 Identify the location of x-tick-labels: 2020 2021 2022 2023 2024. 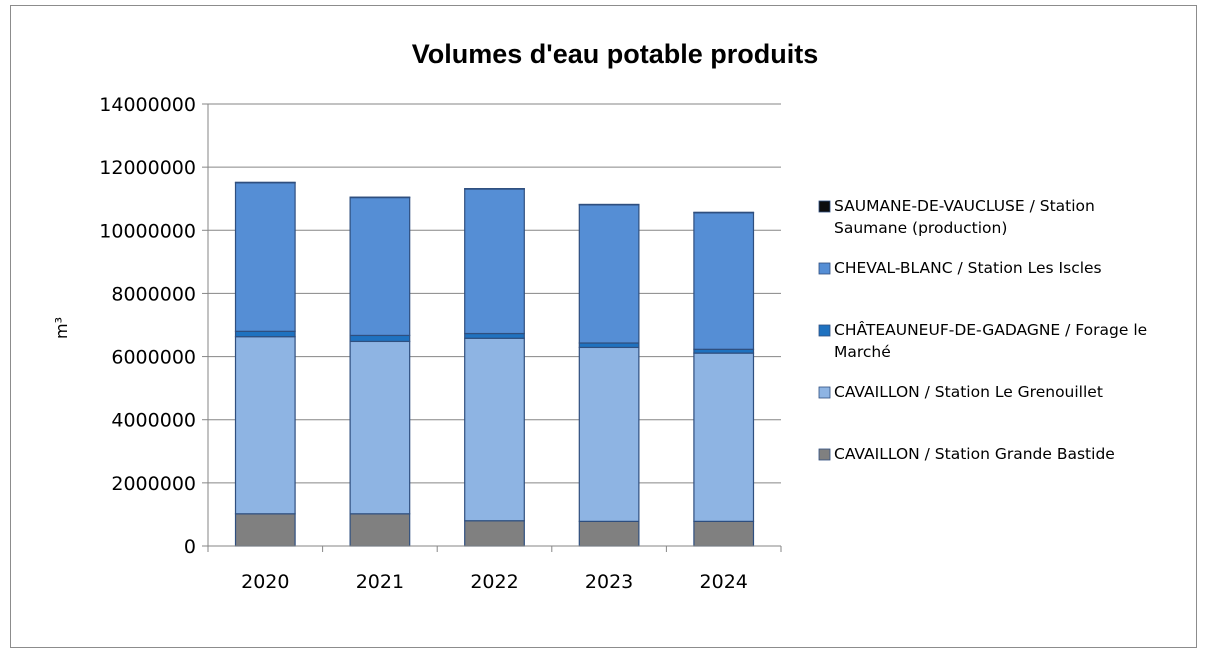
(494, 582).